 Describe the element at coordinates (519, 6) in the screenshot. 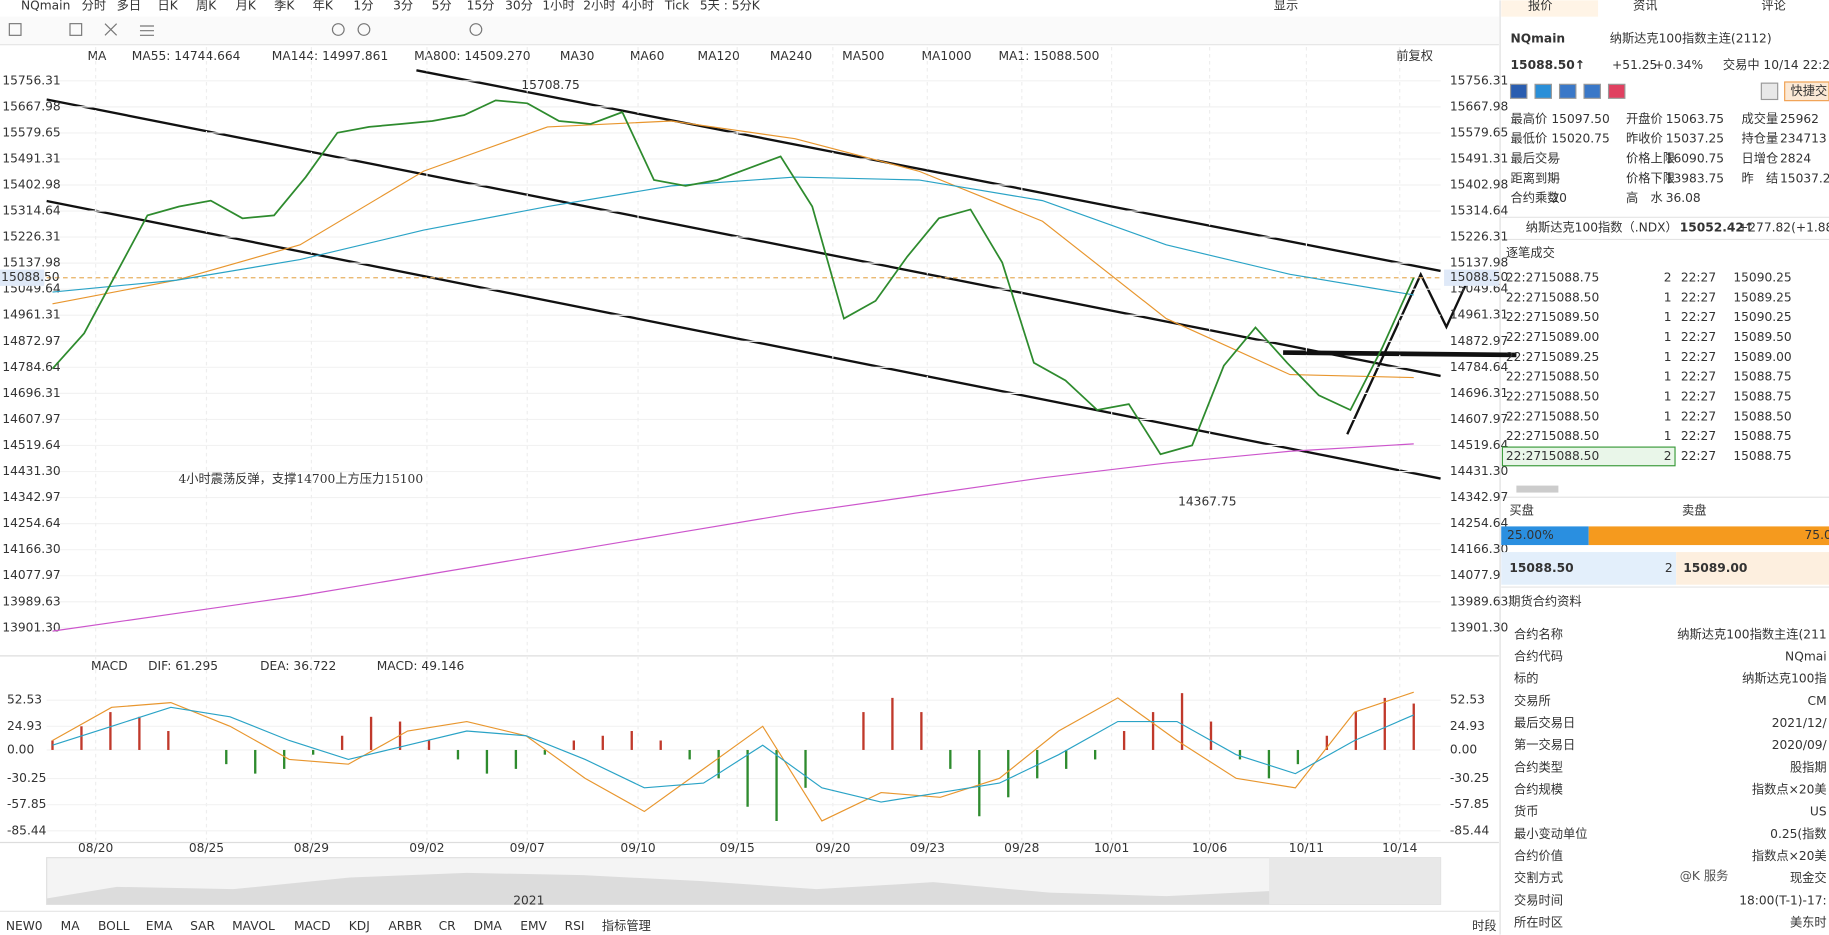

I see `period-tab: 30分` at that location.